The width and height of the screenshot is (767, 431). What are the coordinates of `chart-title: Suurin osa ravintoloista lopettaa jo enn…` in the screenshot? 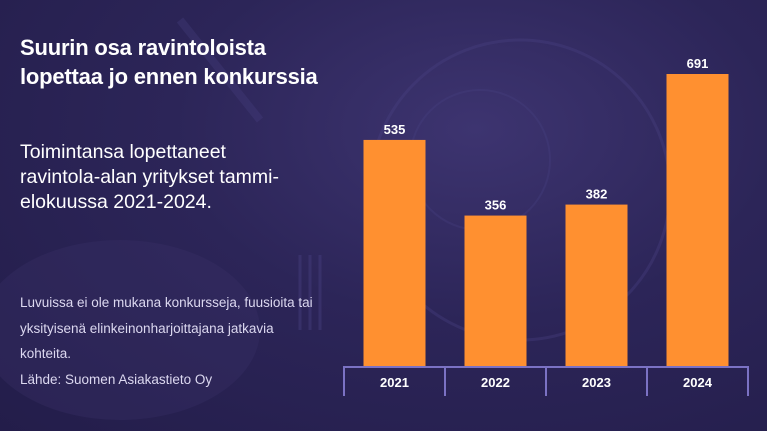 It's located at (169, 62).